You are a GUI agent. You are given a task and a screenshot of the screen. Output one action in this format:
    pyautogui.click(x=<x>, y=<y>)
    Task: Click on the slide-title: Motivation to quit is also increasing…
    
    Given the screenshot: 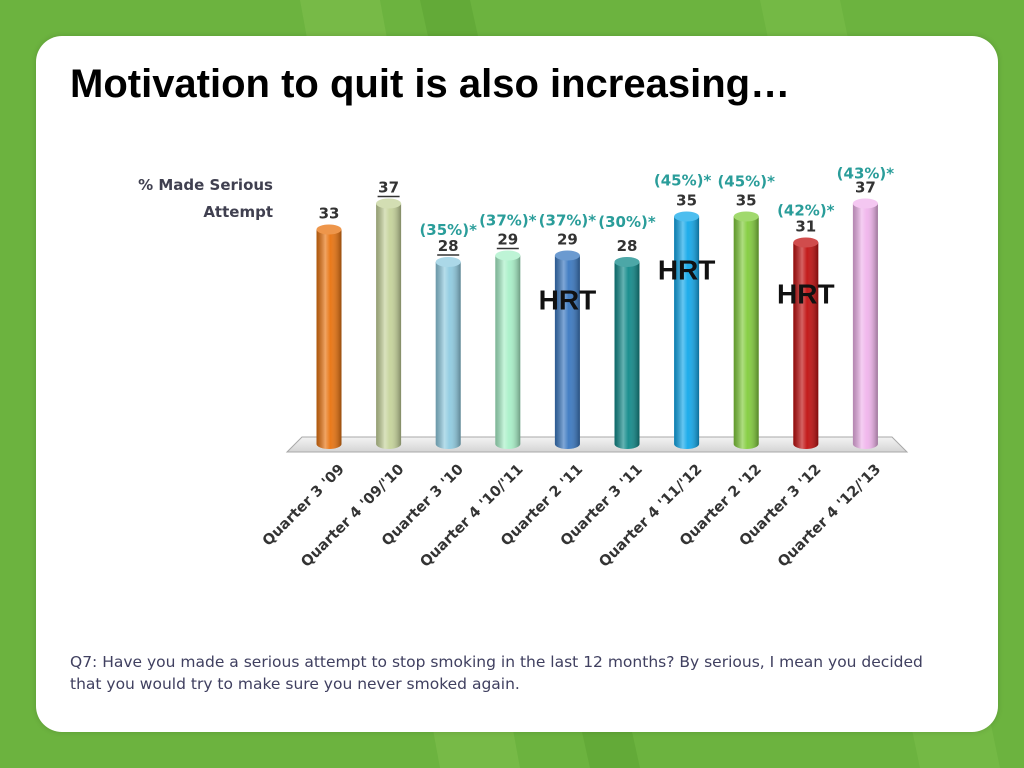 What is the action you would take?
    pyautogui.click(x=430, y=84)
    